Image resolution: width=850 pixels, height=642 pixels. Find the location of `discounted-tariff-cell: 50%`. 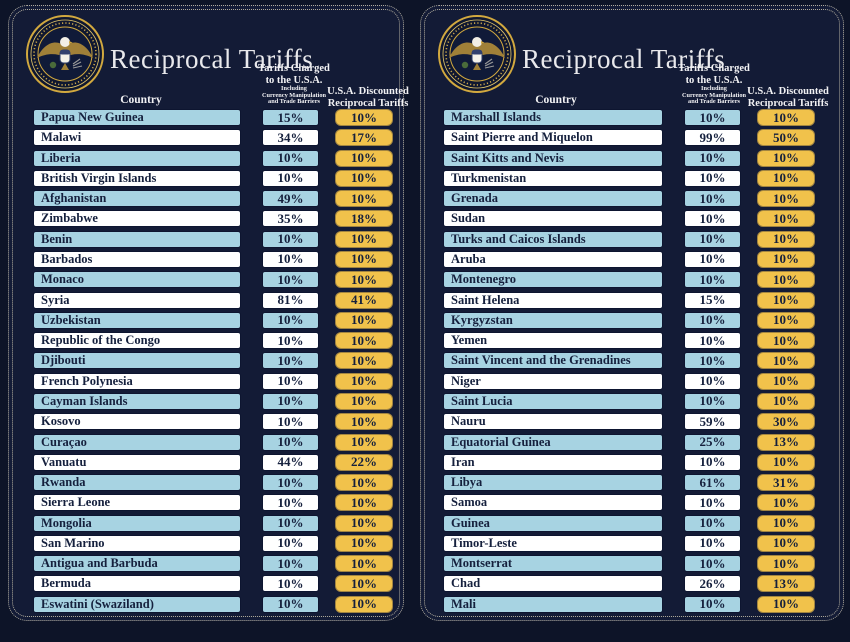

discounted-tariff-cell: 50% is located at coordinates (786, 138).